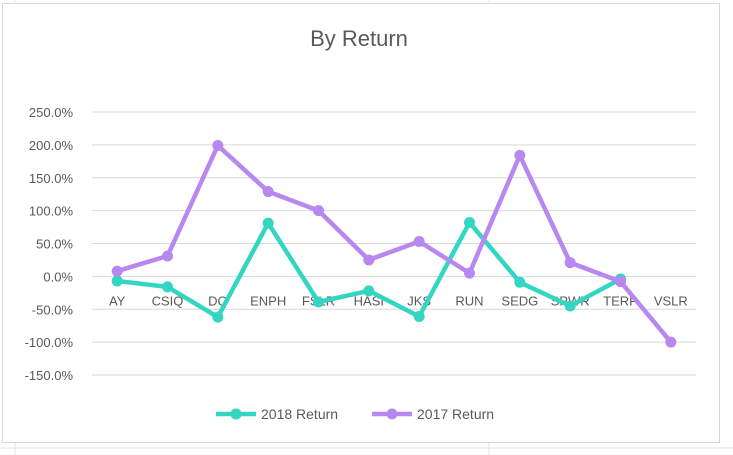 The width and height of the screenshot is (733, 455). What do you see at coordinates (51, 112) in the screenshot?
I see `y-tick-label: 250.0%` at bounding box center [51, 112].